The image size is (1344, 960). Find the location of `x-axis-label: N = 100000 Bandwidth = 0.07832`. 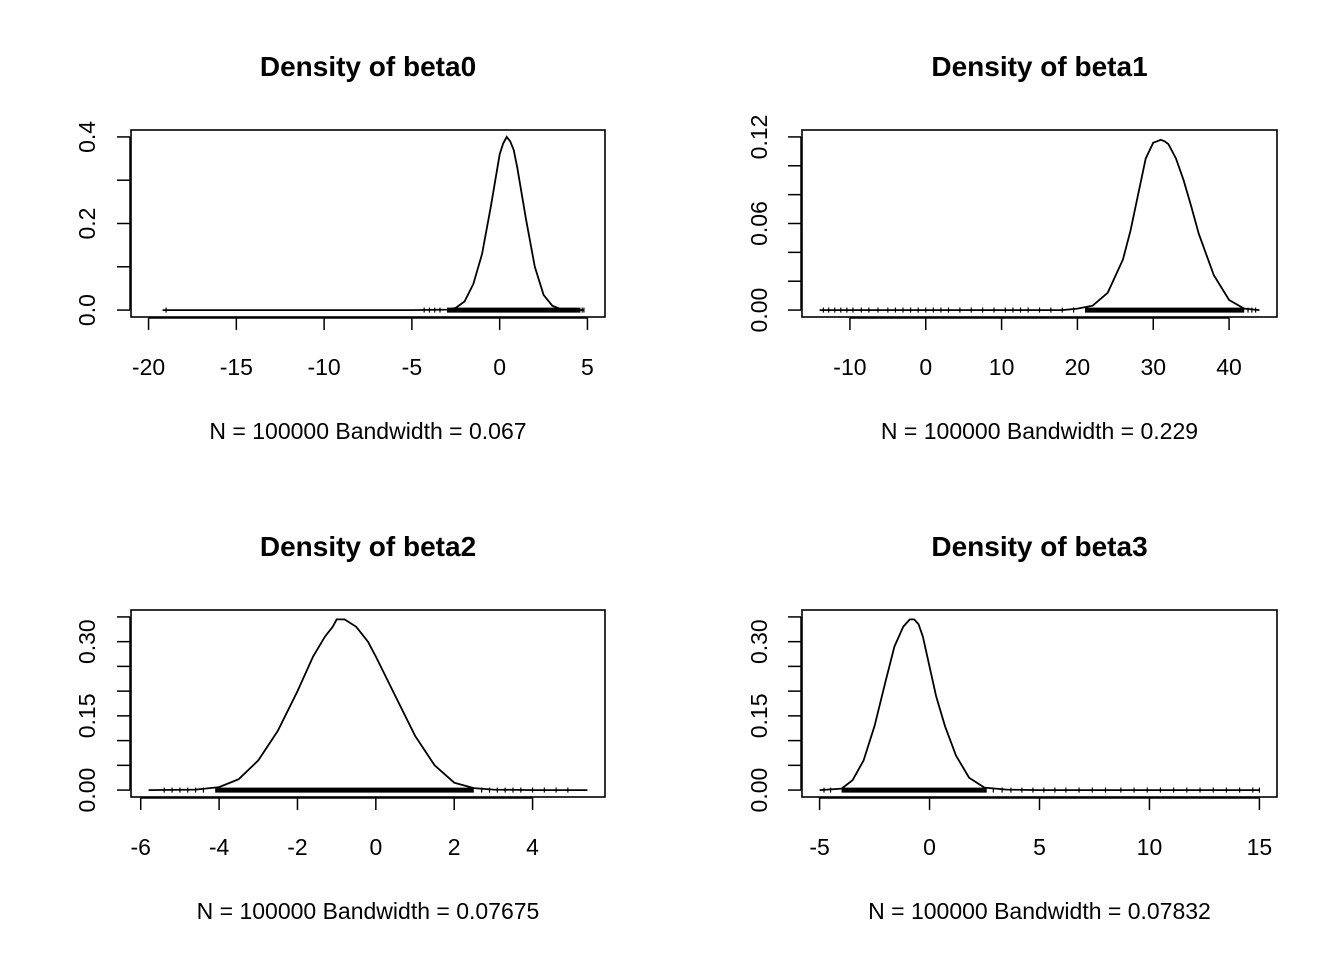

x-axis-label: N = 100000 Bandwidth = 0.07832 is located at coordinates (1039, 911).